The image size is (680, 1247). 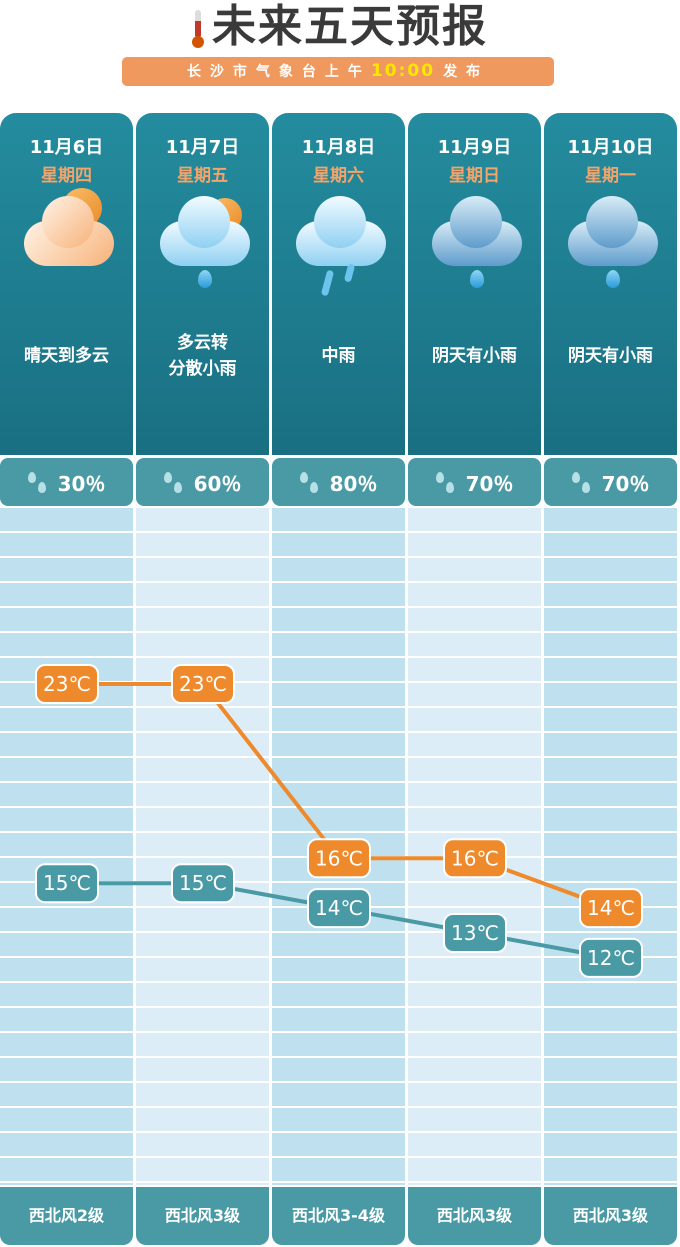 What do you see at coordinates (474, 176) in the screenshot?
I see `day-weekday: 星期日` at bounding box center [474, 176].